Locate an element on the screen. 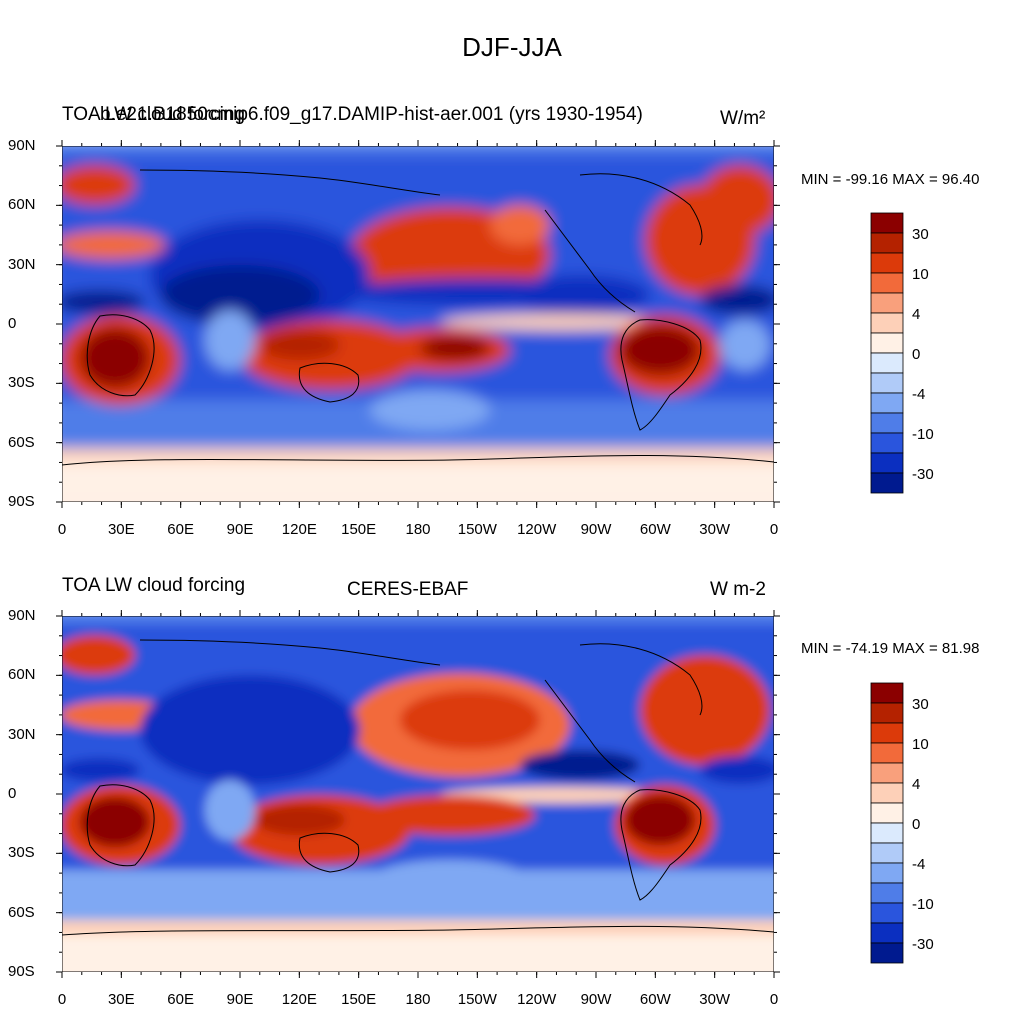  panel2-center-title: CERES-EBAF is located at coordinates (408, 589).